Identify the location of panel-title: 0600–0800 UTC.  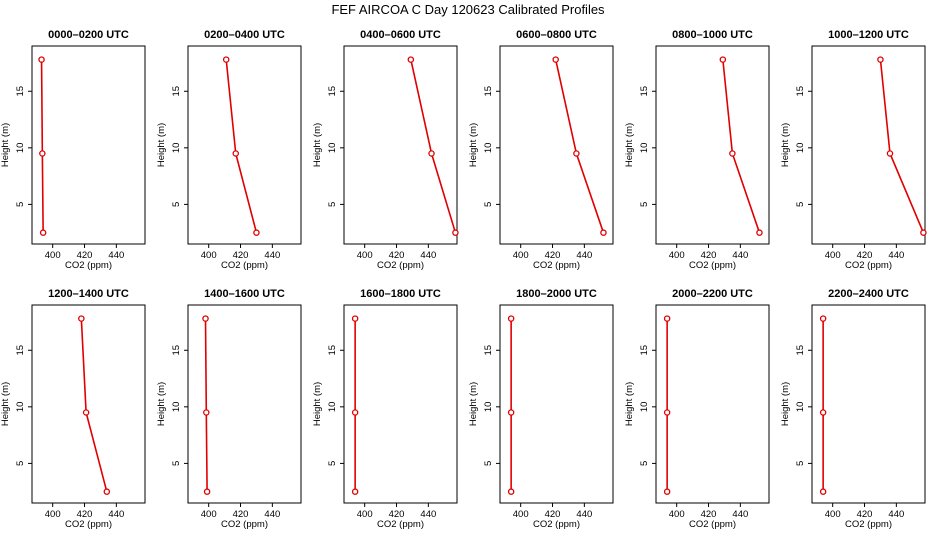
(556, 35).